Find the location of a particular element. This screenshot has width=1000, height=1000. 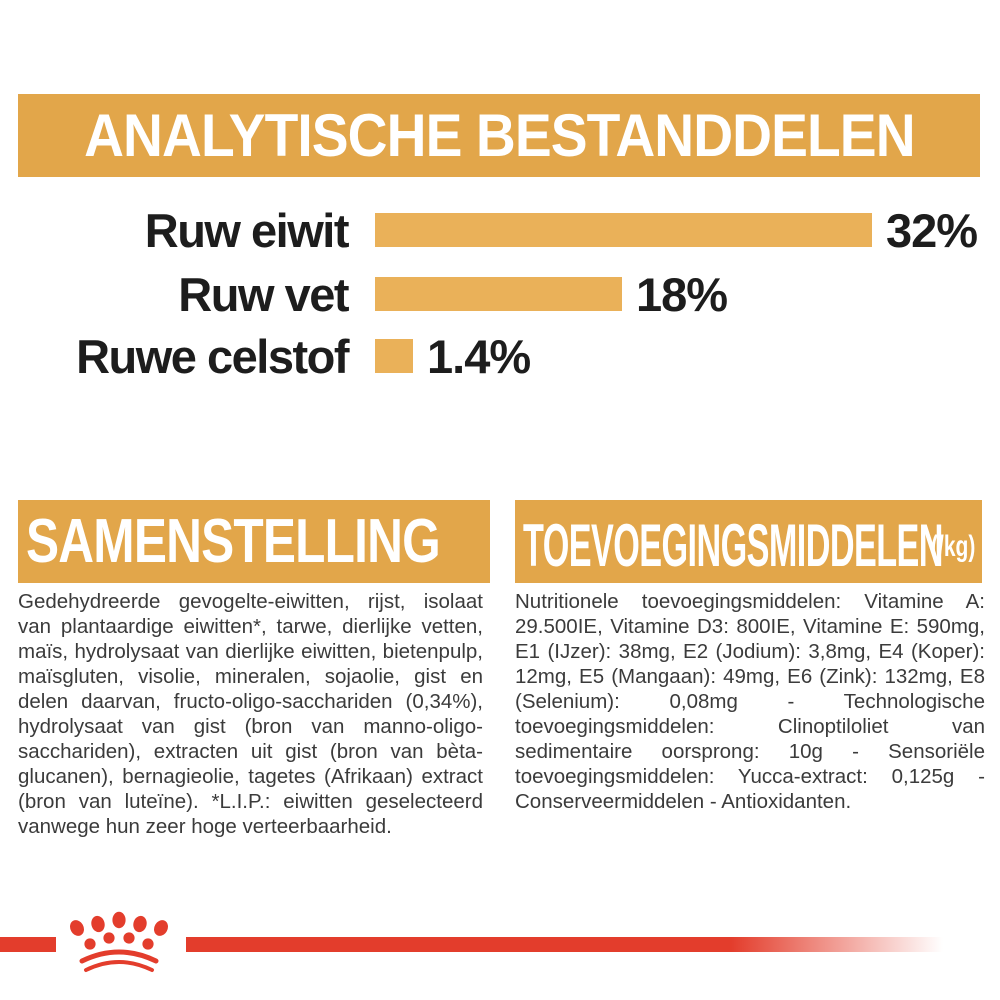

chart-value-label: 1.4% is located at coordinates (479, 356).